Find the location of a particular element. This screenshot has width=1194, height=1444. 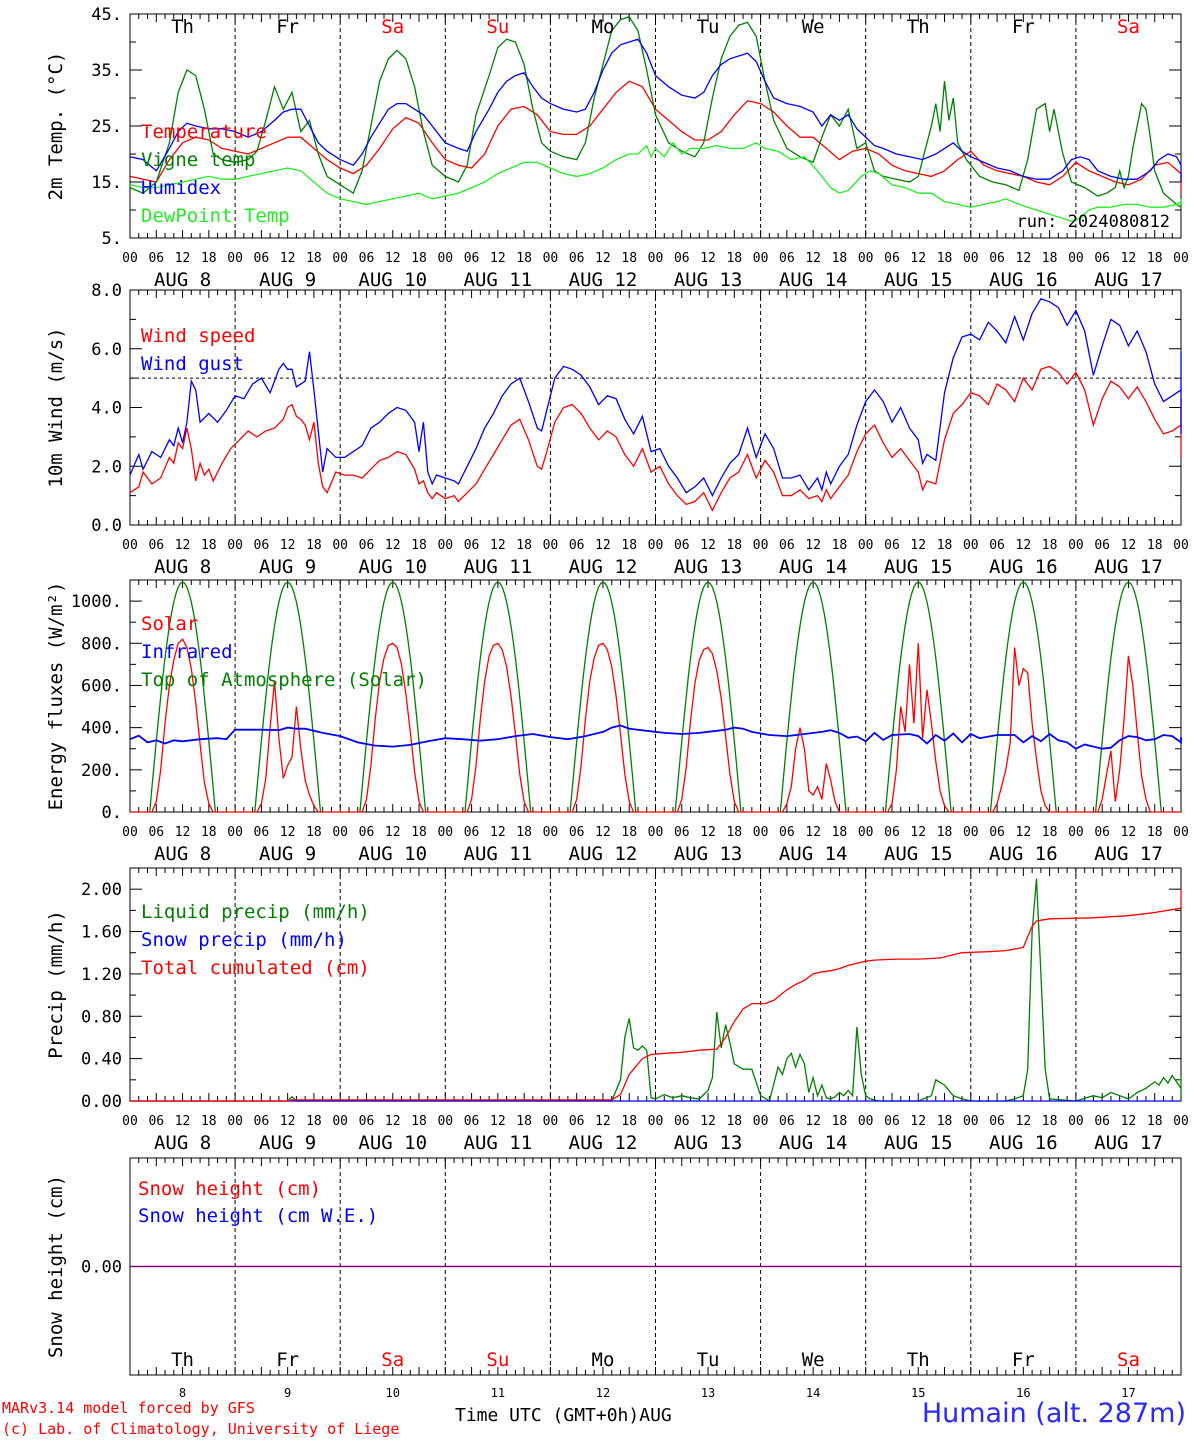

legend-entry: Snow height (cm W.E.) is located at coordinates (258, 1216).